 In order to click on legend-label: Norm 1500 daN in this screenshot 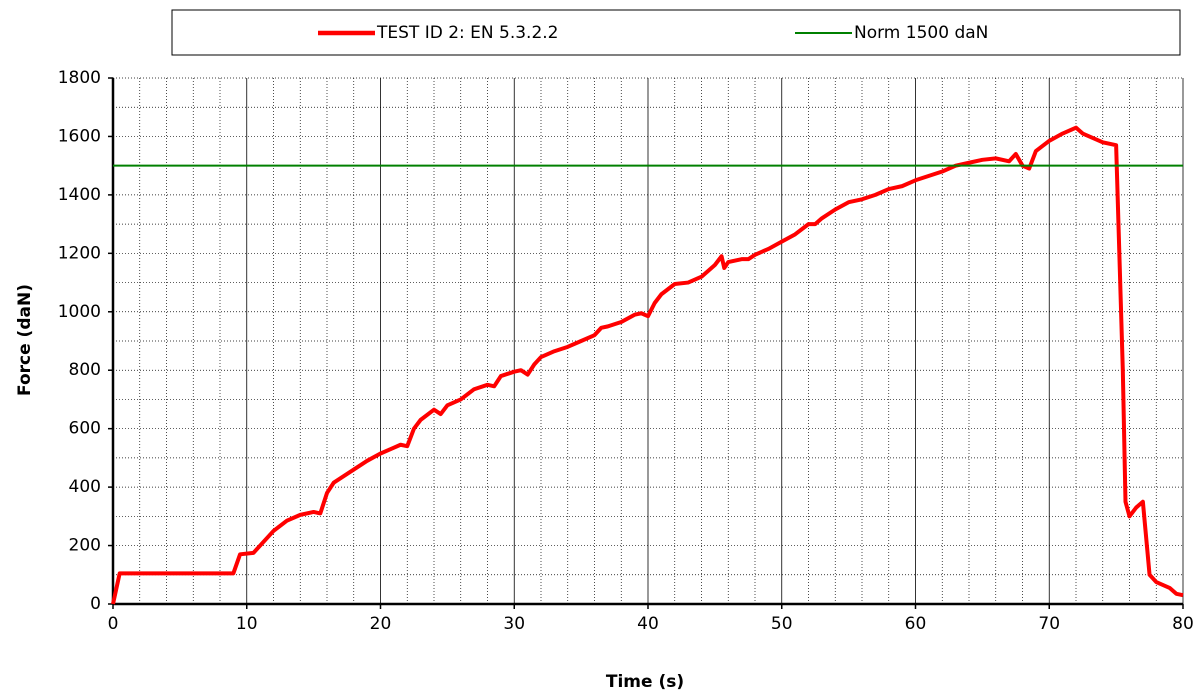, I will do `click(921, 33)`.